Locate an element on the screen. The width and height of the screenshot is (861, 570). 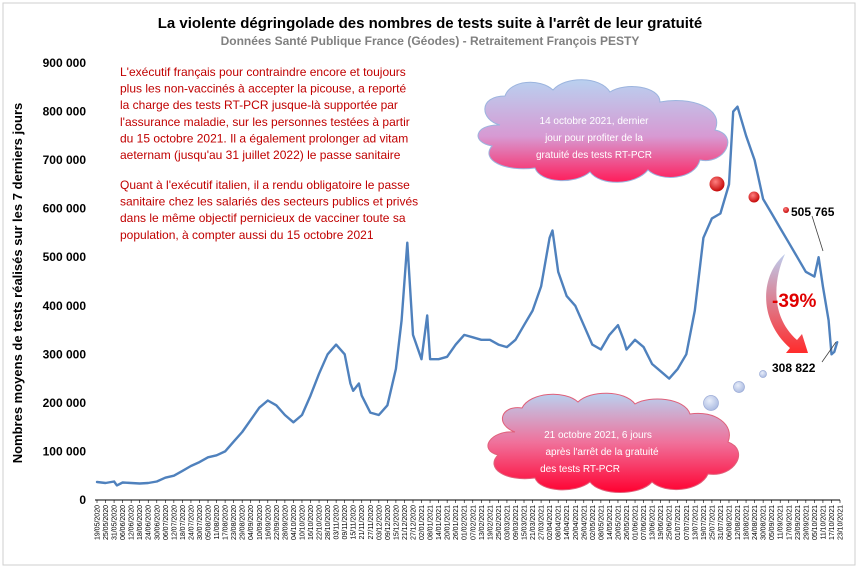
x-tick-label: 12/07/2020 is located at coordinates (174, 522).